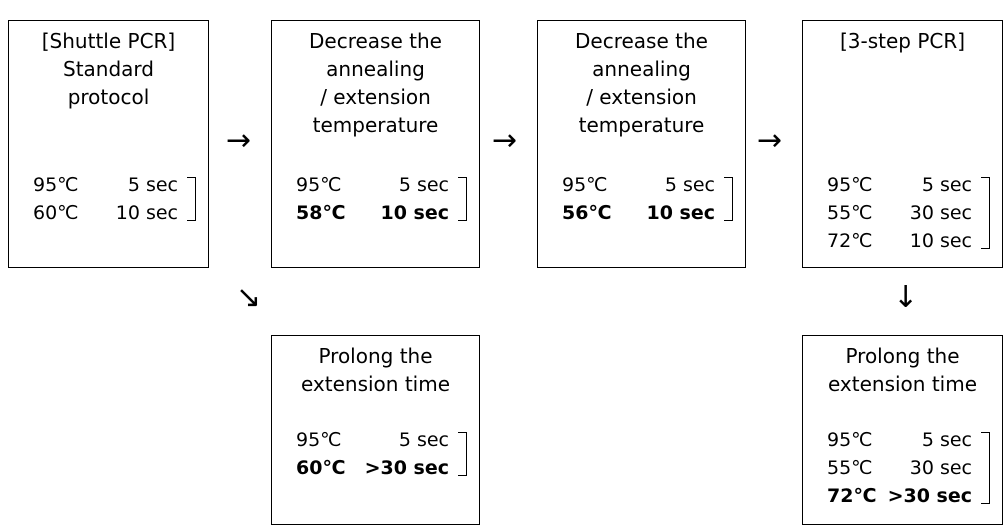  Describe the element at coordinates (902, 41) in the screenshot. I see `box-title: [3-step PCR]` at that location.